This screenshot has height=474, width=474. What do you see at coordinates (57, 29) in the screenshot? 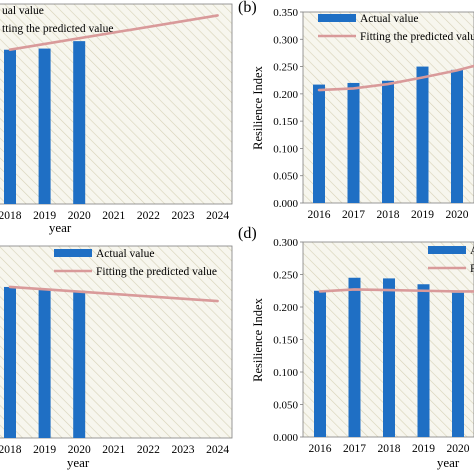
I see `legend-label: tting the predicted value` at bounding box center [57, 29].